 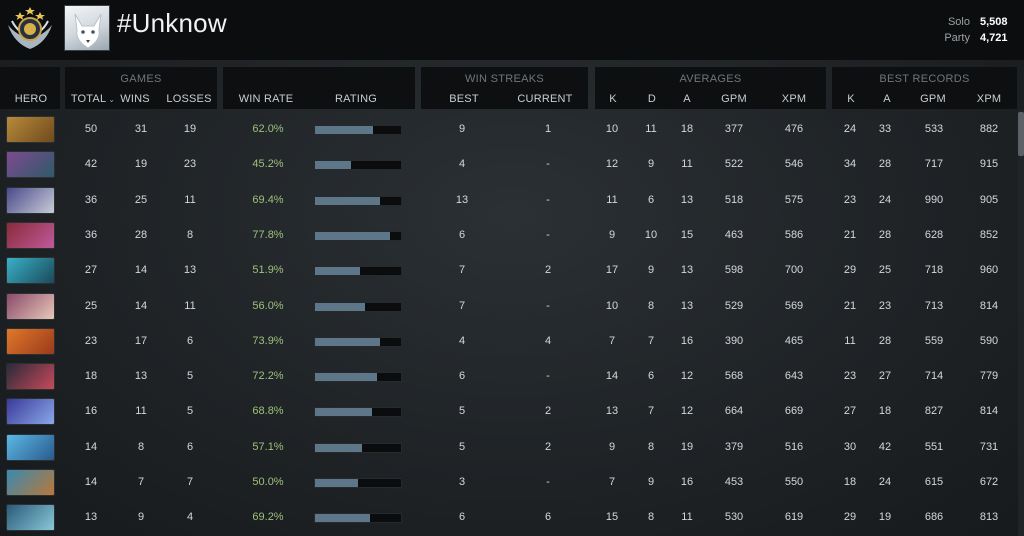 I want to click on cell-gpm: 664, so click(x=734, y=411).